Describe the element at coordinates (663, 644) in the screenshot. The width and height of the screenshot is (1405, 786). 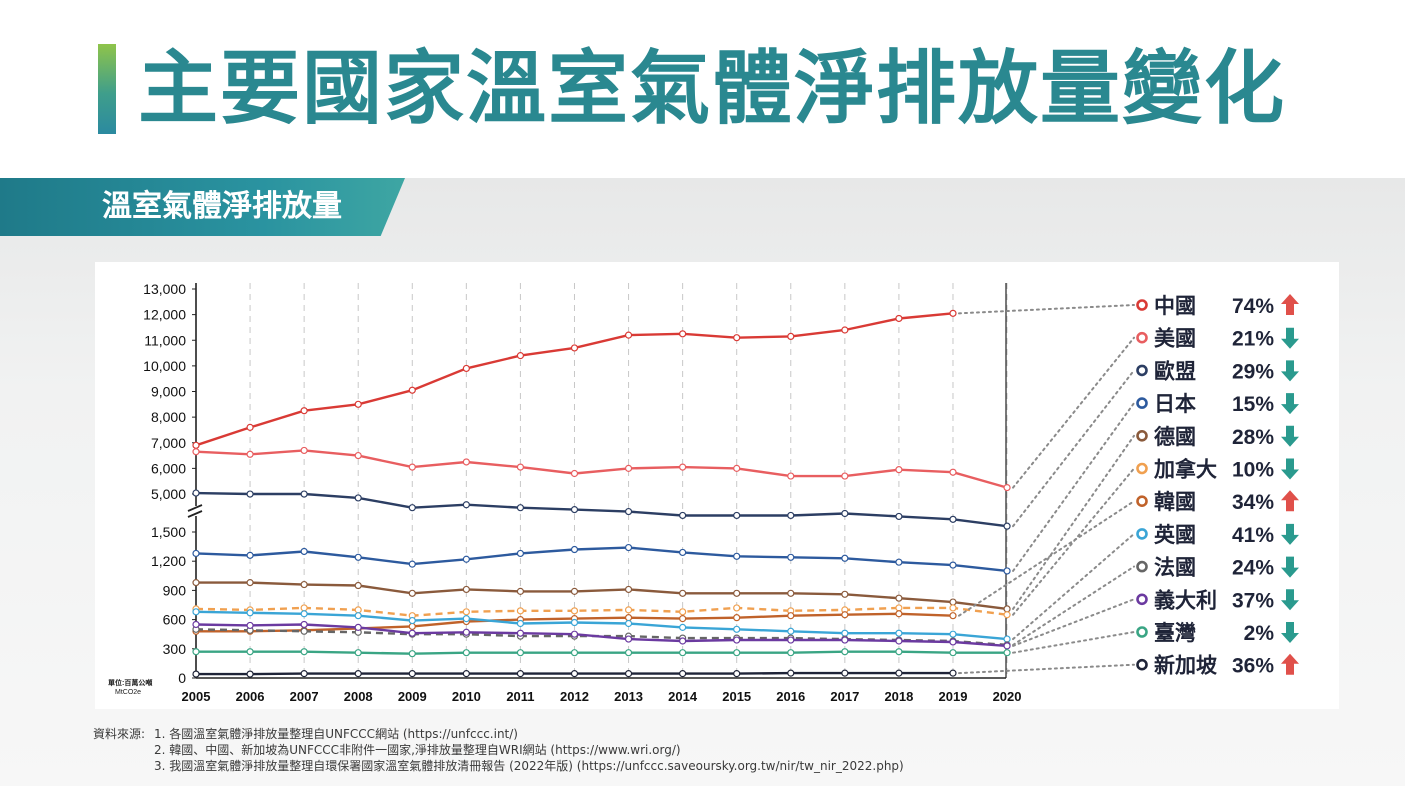
I see `series-臺灣` at that location.